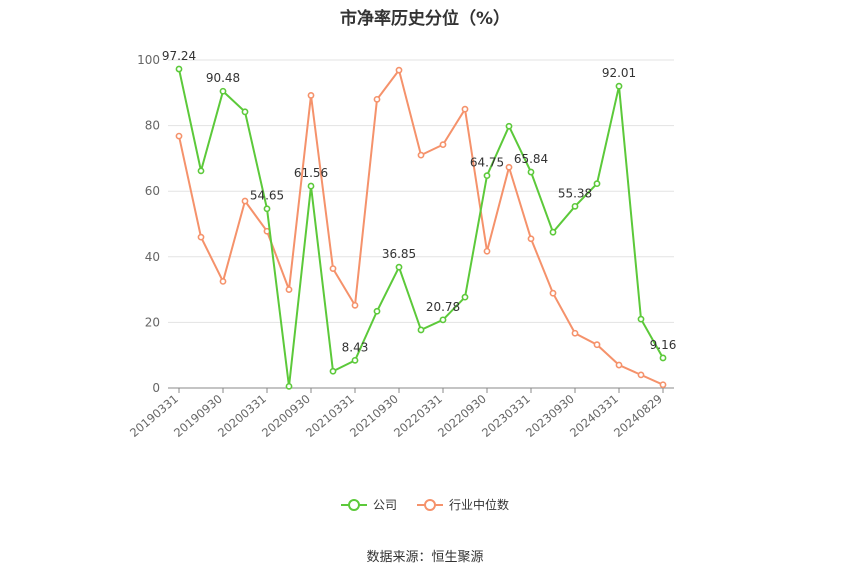 The width and height of the screenshot is (850, 575). I want to click on legend: 公司 行业中位数, so click(425, 504).